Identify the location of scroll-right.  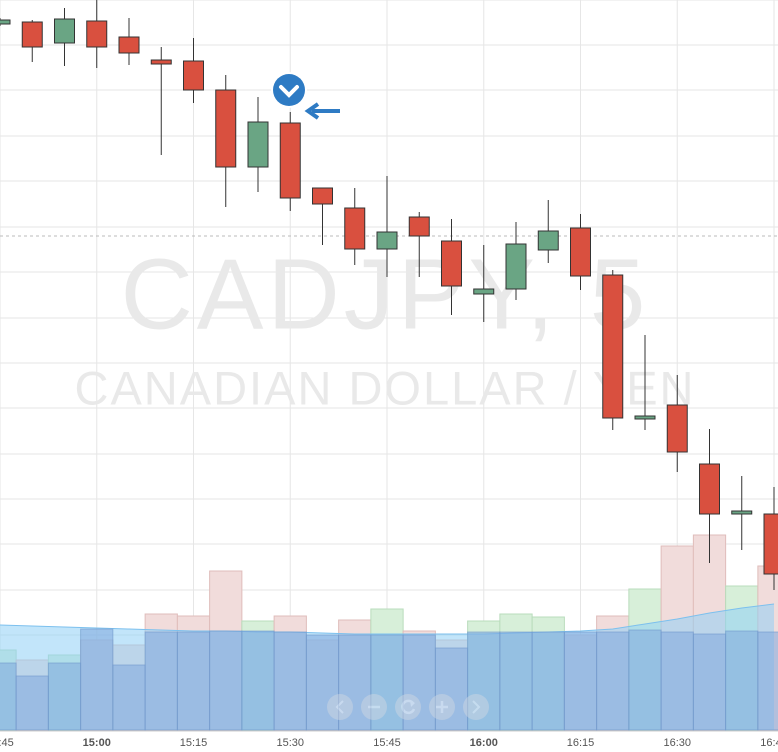
(476, 707).